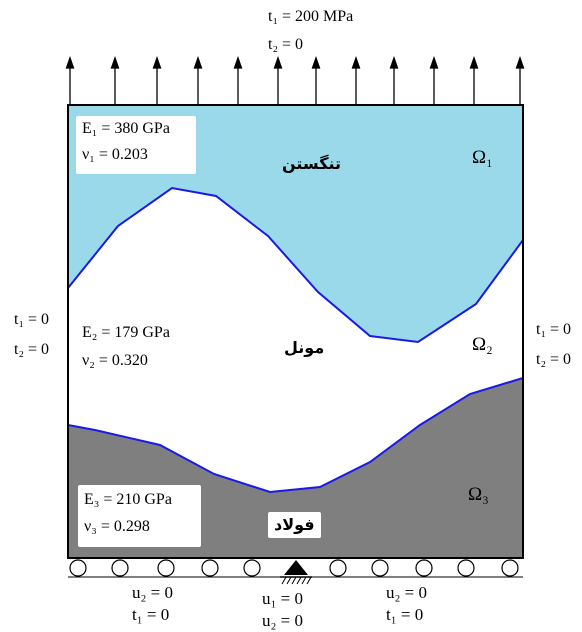  What do you see at coordinates (286, 44) in the screenshot?
I see `top-load-t2: t₂ = 0` at bounding box center [286, 44].